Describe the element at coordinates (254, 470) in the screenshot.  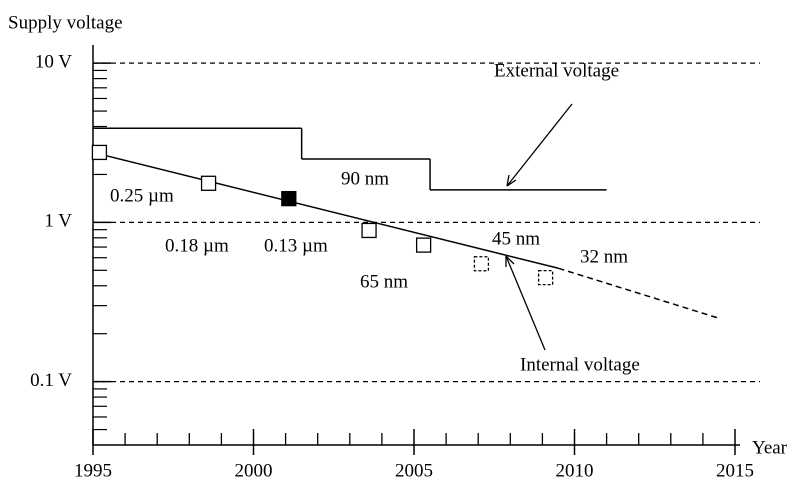
I see `x-tick-label: 2000` at that location.